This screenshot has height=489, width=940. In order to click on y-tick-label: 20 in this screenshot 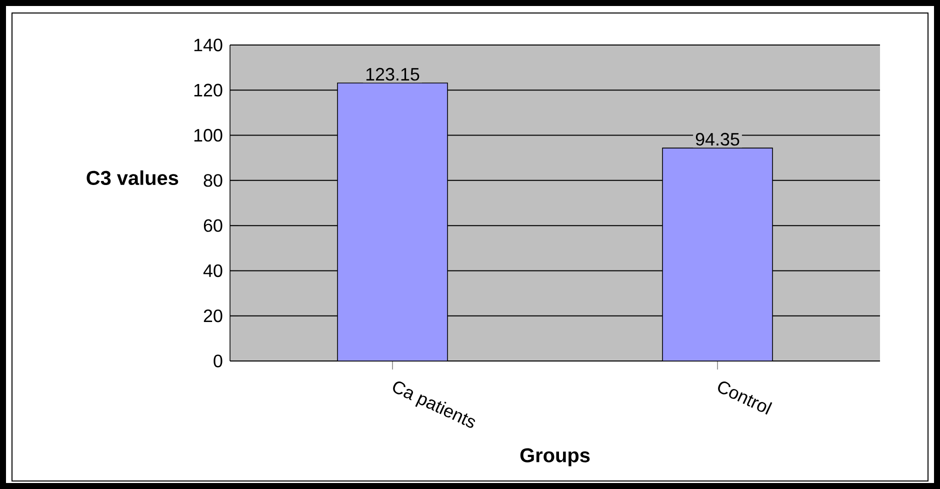, I will do `click(213, 316)`.